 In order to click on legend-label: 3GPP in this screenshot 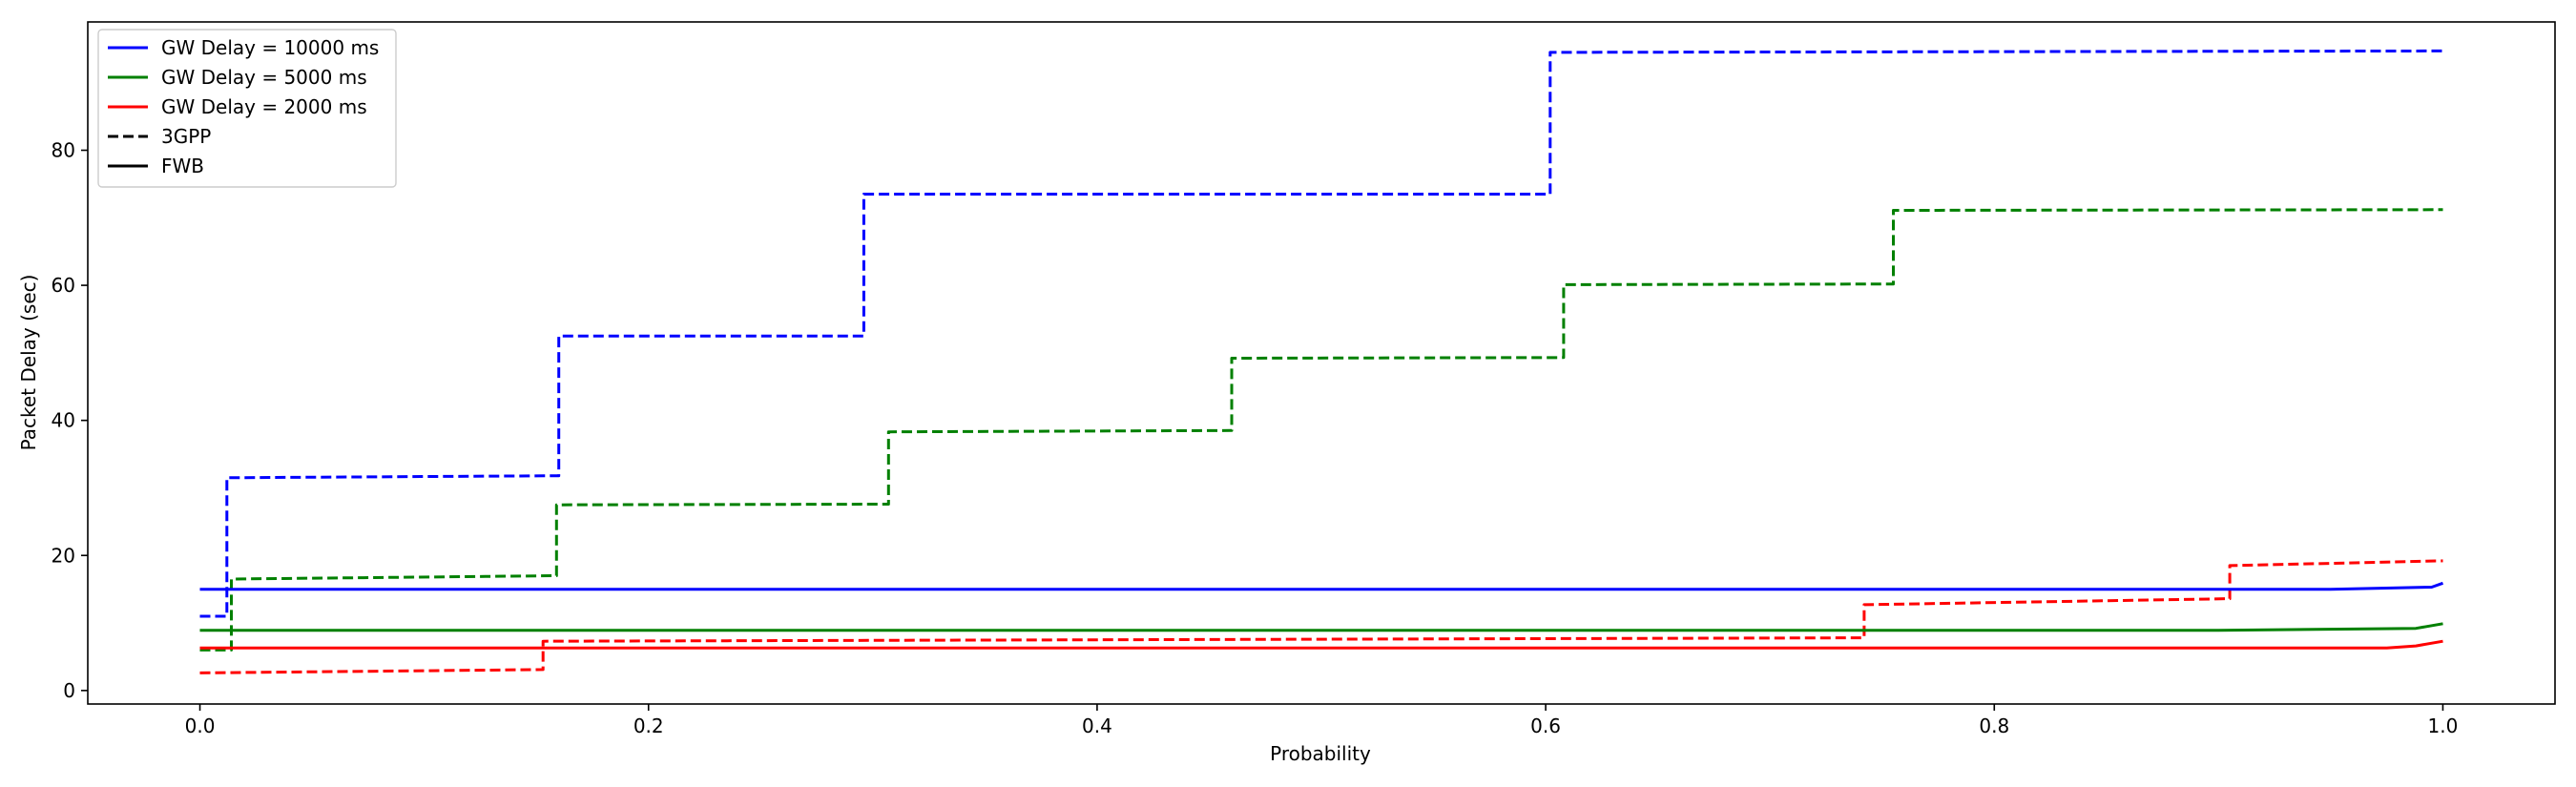, I will do `click(186, 136)`.